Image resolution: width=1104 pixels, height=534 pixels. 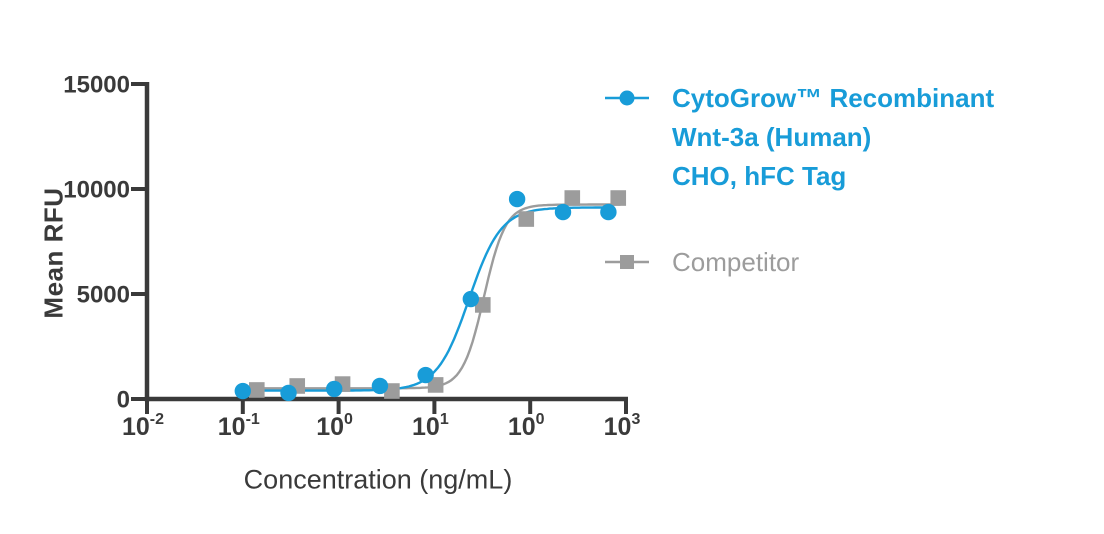 I want to click on legend-label-line: Wnt-3a (Human), so click(x=772, y=137).